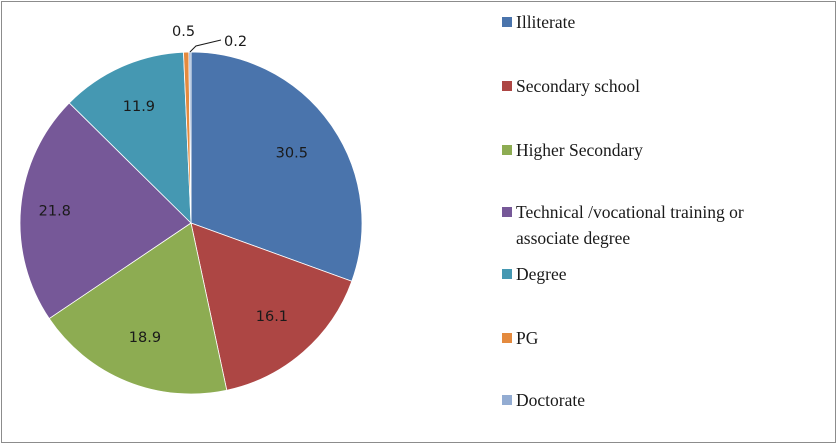  I want to click on data-label-illiterate: 30.5, so click(292, 153).